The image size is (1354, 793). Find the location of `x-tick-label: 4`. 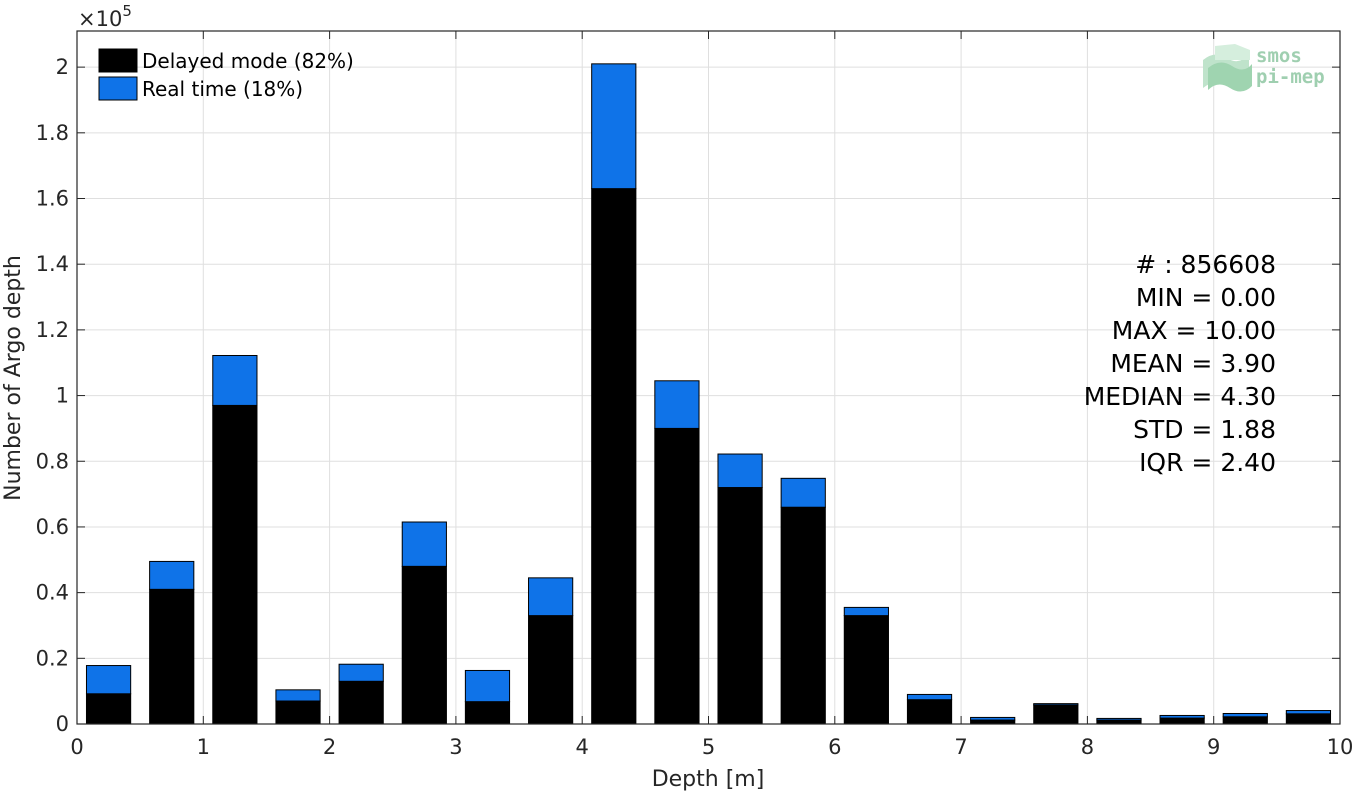

x-tick-label: 4 is located at coordinates (582, 747).